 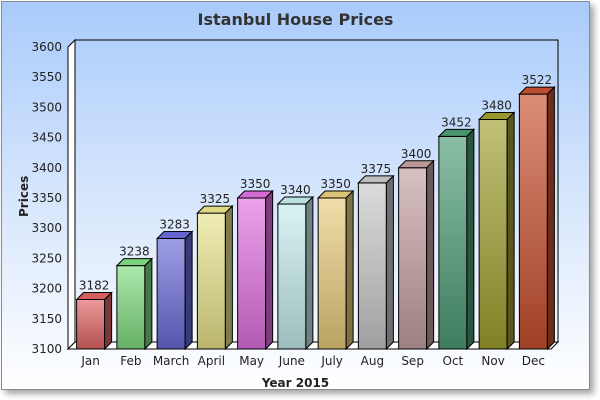 What do you see at coordinates (46, 198) in the screenshot?
I see `y-tick-label: 3350` at bounding box center [46, 198].